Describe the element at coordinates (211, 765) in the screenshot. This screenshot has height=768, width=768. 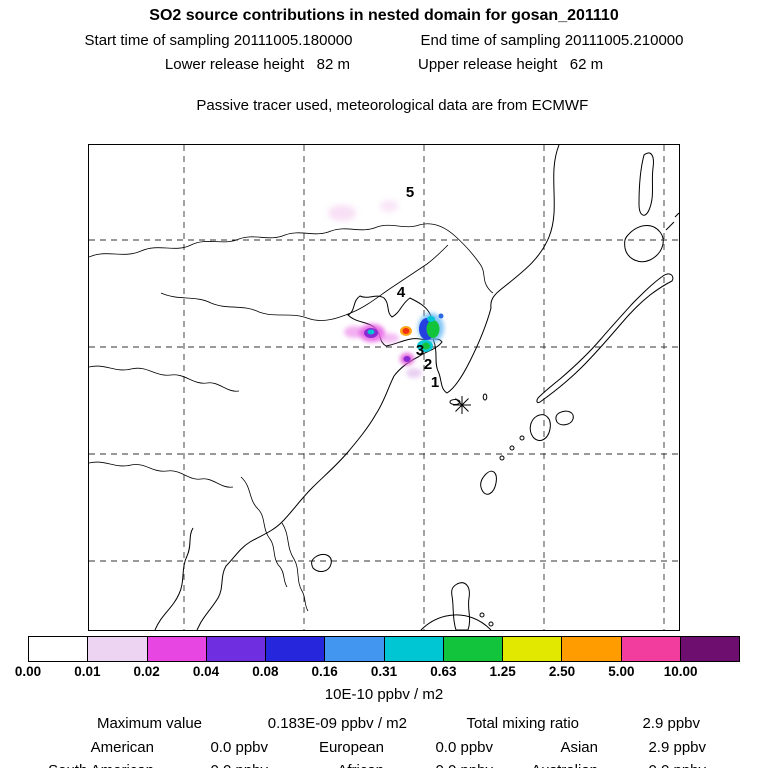
I see `region-value-south-american: 0.0 ppbv` at that location.